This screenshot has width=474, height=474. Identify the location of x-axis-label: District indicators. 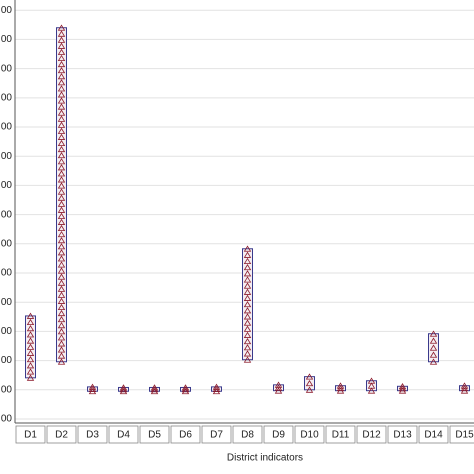
(265, 458).